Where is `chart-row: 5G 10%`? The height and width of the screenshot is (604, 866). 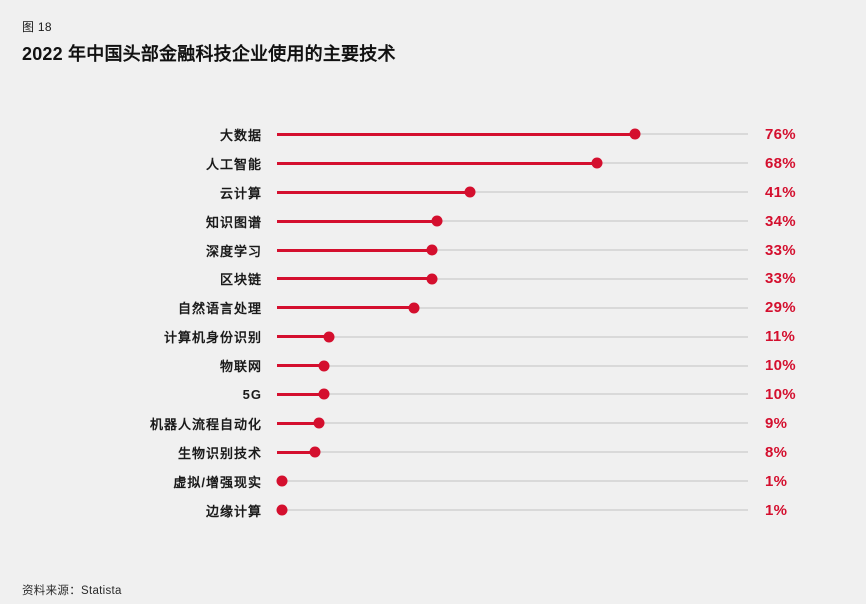
chart-row: 5G 10% is located at coordinates (433, 394).